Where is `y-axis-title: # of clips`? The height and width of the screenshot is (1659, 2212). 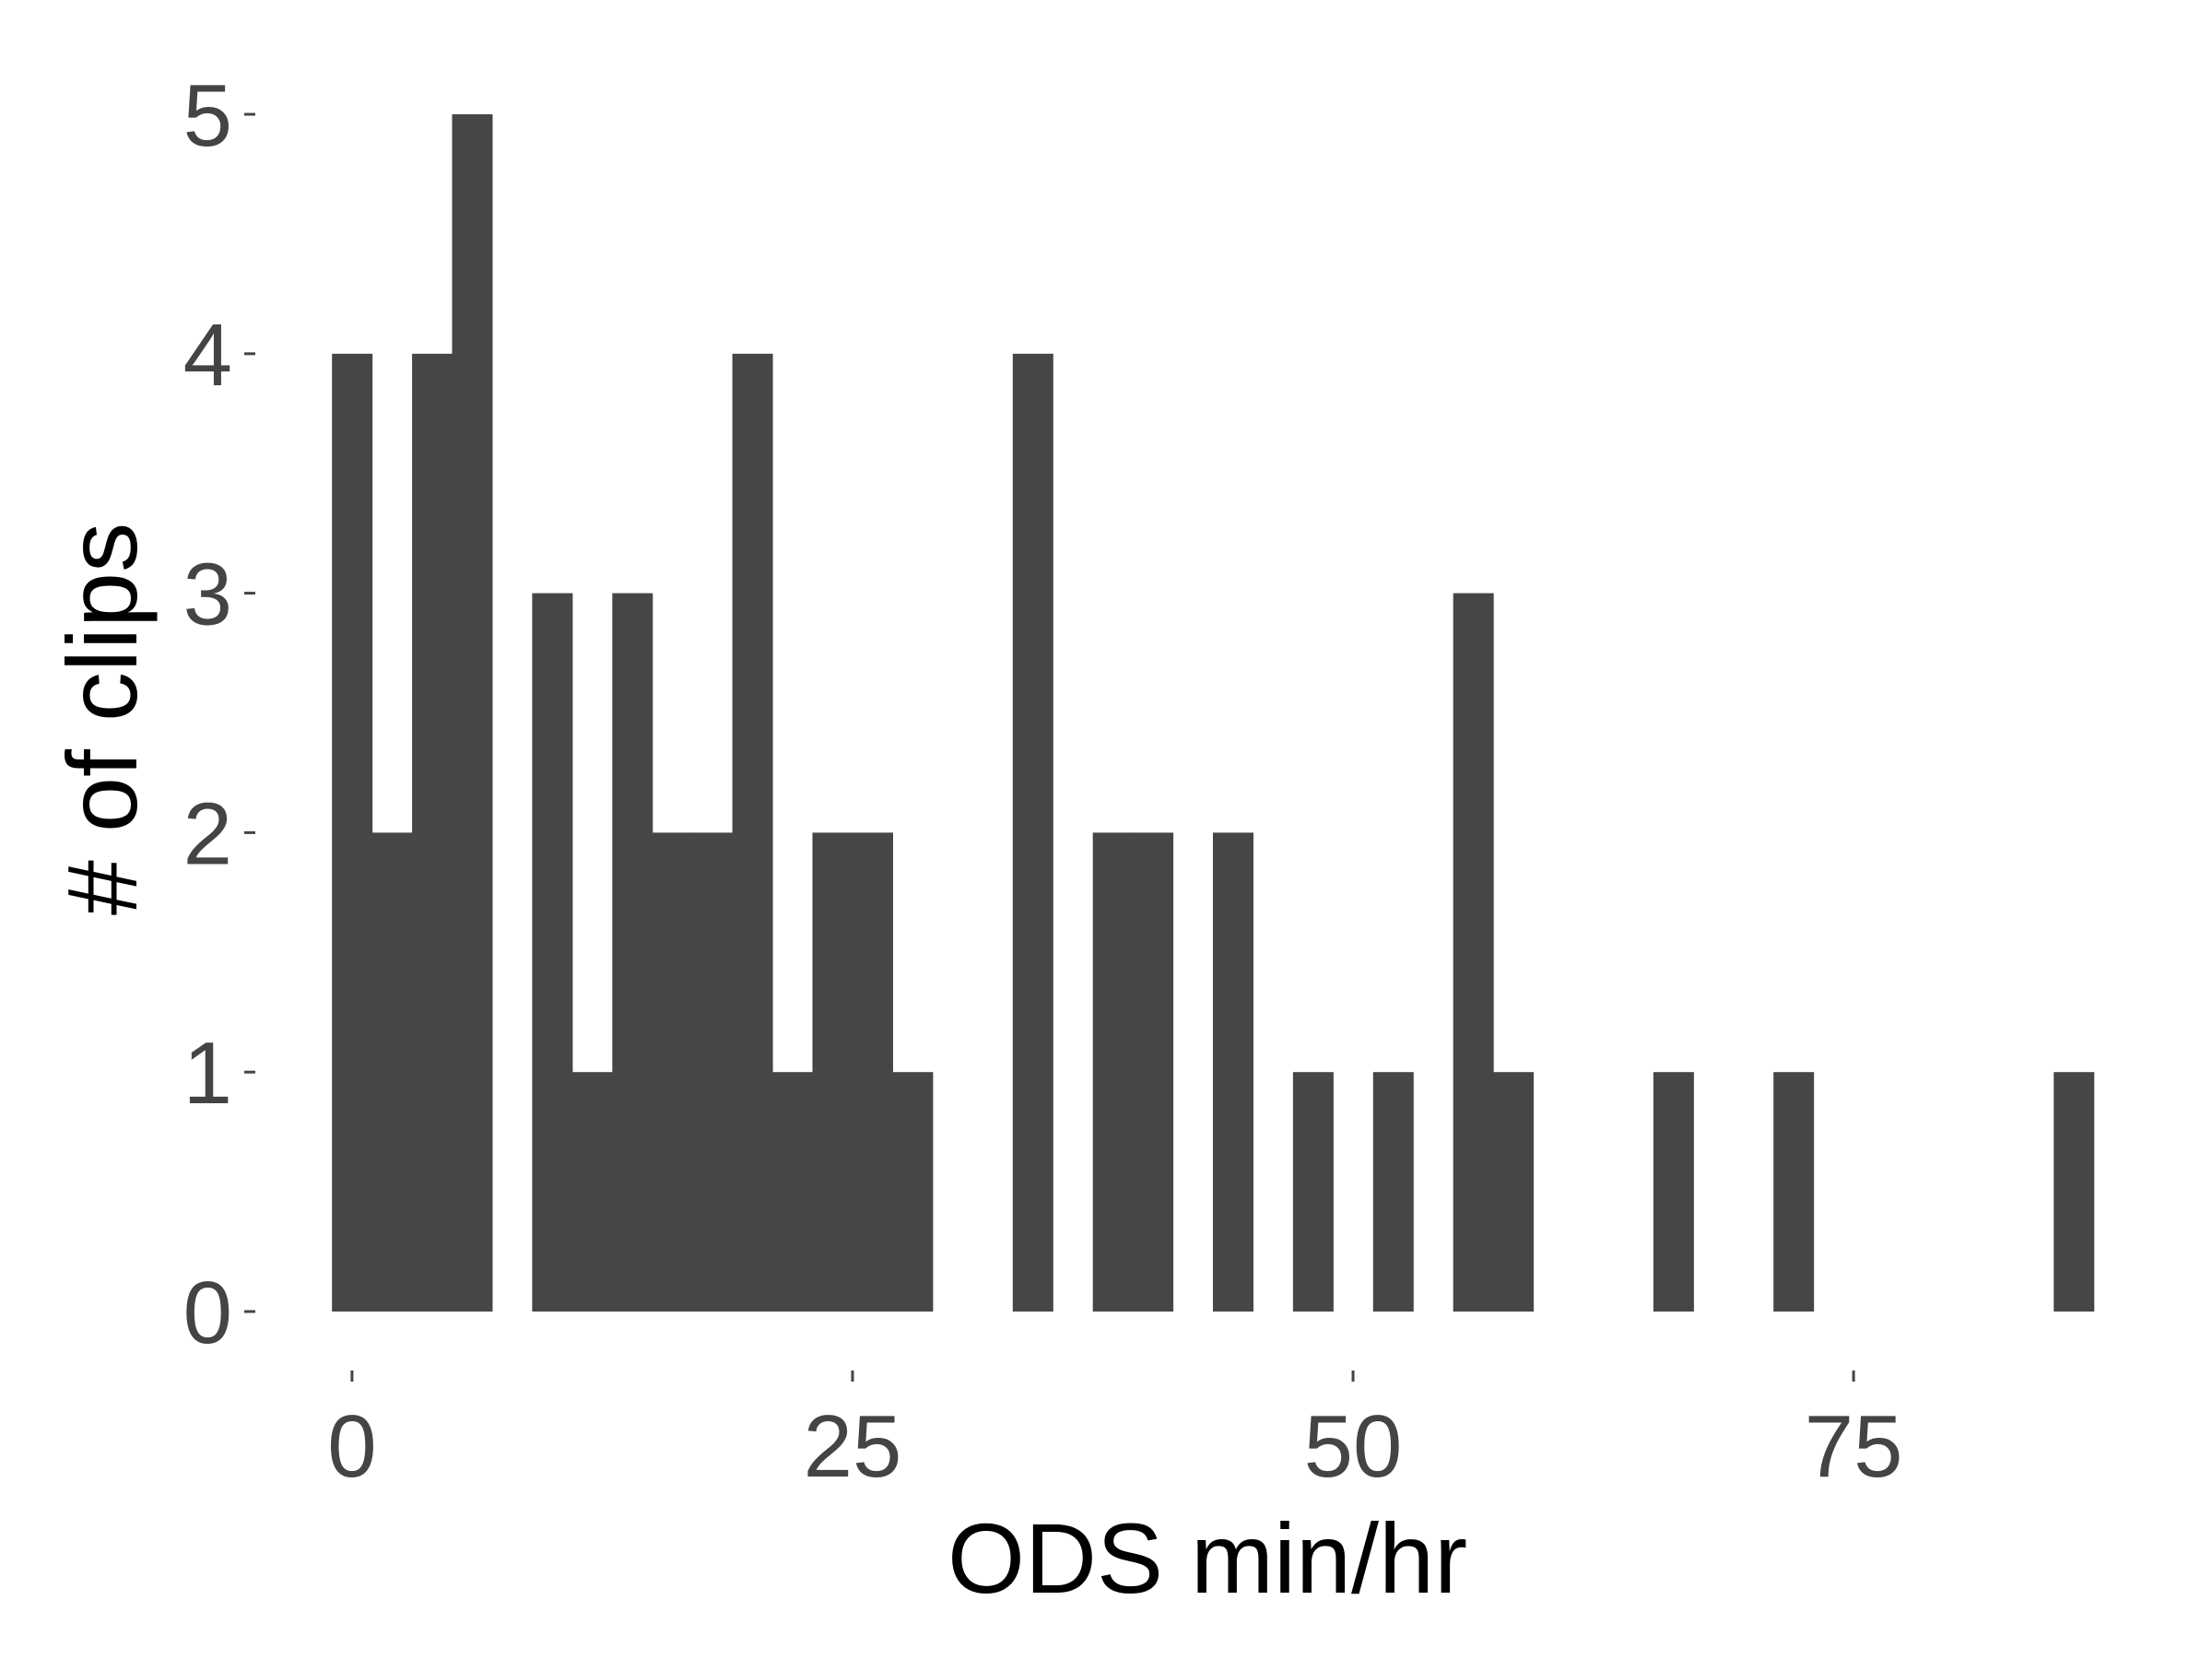
y-axis-title: # of clips is located at coordinates (102, 719).